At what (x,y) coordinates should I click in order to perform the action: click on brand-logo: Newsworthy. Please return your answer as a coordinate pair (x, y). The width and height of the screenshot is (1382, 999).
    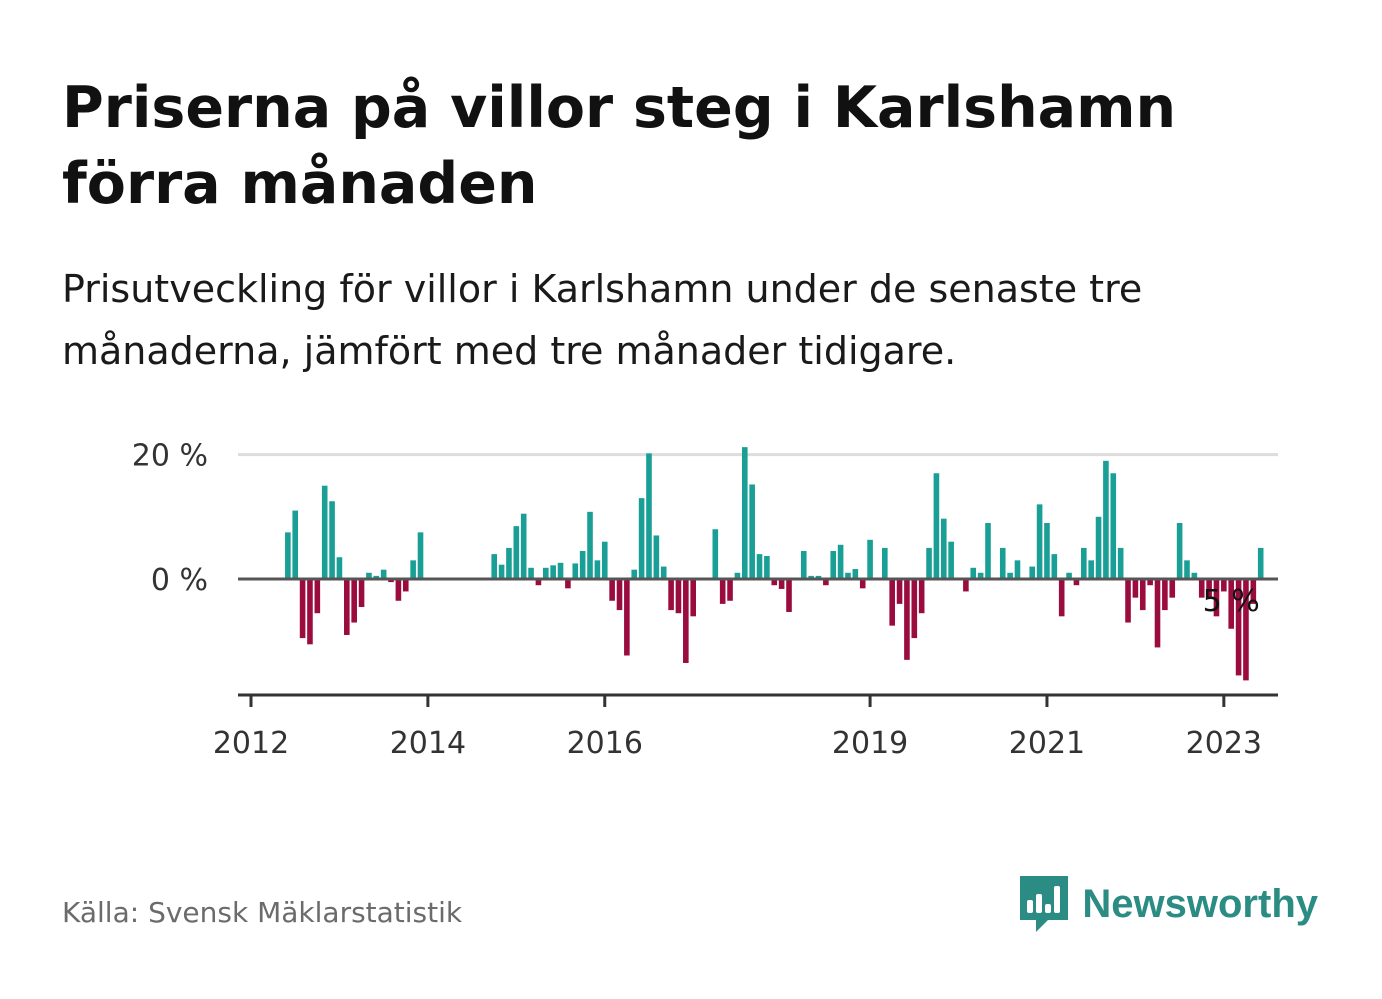
    Looking at the image, I should click on (1168, 904).